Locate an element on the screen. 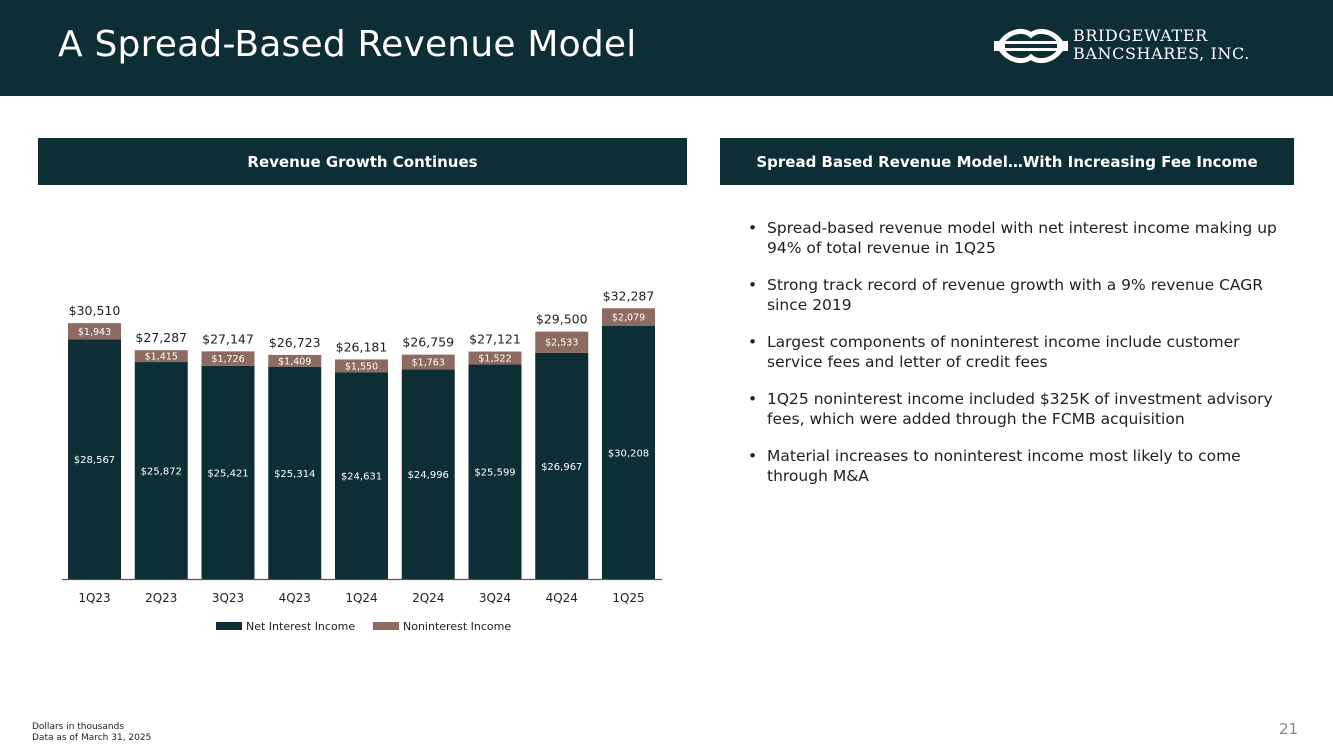  x-tick-label: 4Q24 is located at coordinates (562, 598).